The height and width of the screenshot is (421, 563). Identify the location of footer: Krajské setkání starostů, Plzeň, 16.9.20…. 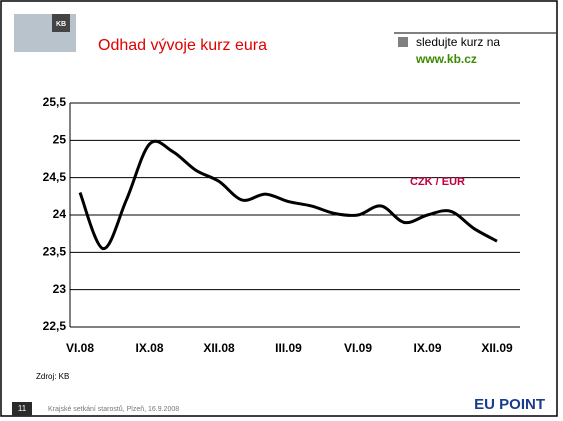
(113, 409).